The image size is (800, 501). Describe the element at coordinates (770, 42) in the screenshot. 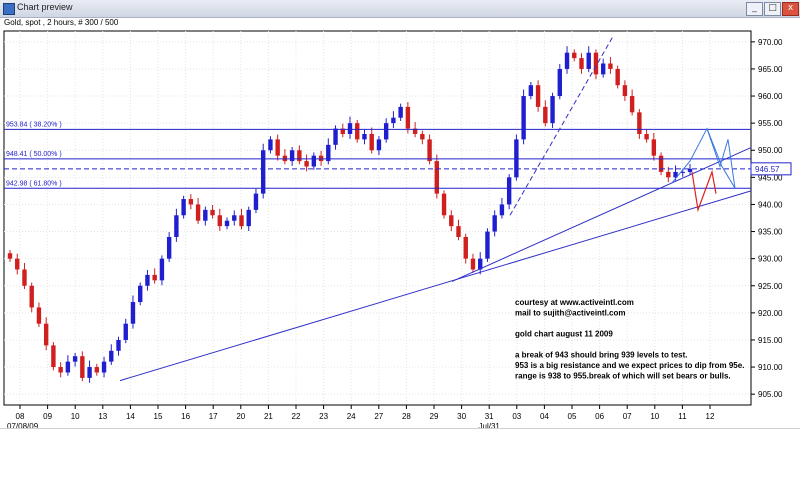

I see `price-tick-label: 970.00` at that location.